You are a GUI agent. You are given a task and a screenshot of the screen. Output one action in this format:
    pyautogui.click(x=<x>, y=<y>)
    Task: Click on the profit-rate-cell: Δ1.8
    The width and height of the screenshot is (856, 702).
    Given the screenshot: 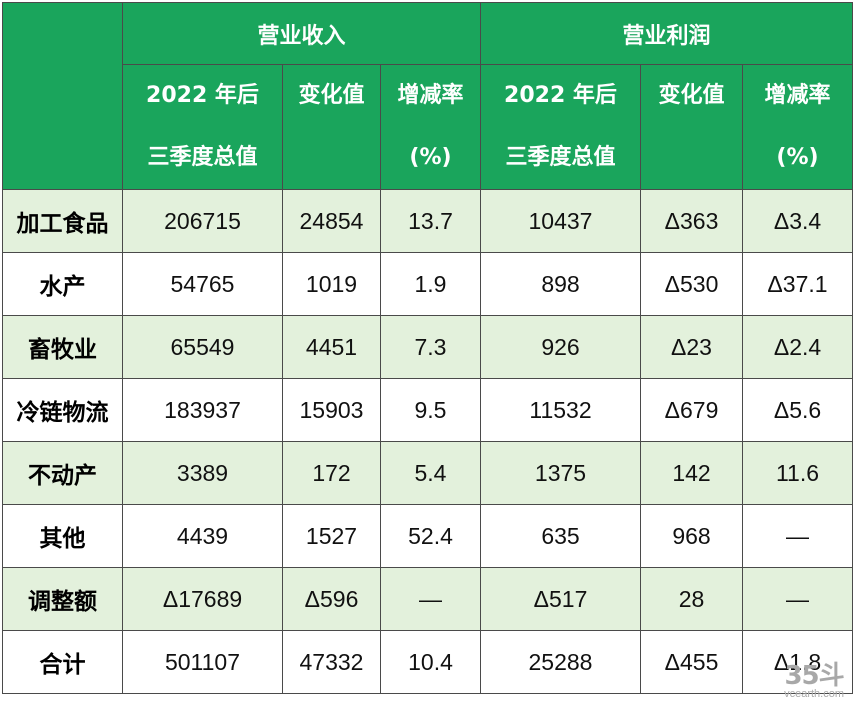 What is the action you would take?
    pyautogui.click(x=797, y=662)
    